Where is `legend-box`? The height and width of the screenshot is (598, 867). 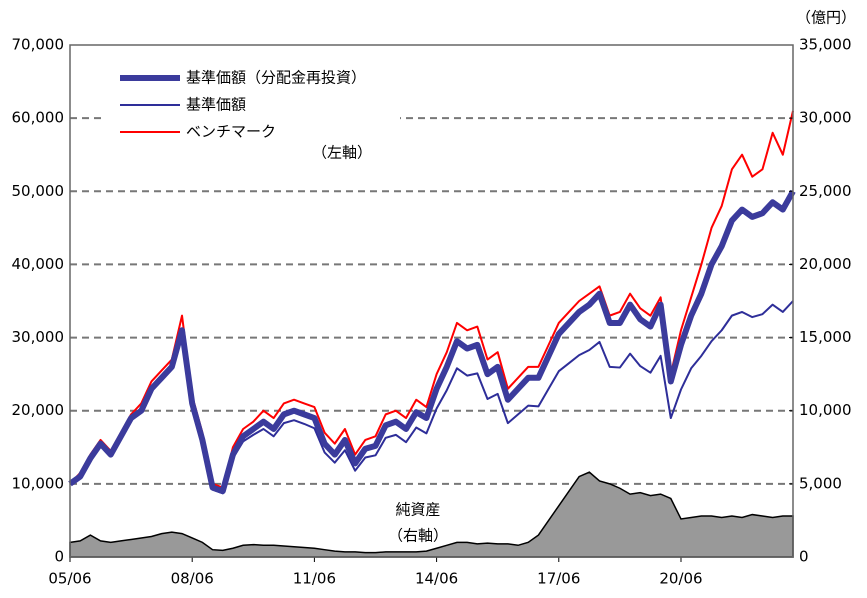 legend-box is located at coordinates (252, 100).